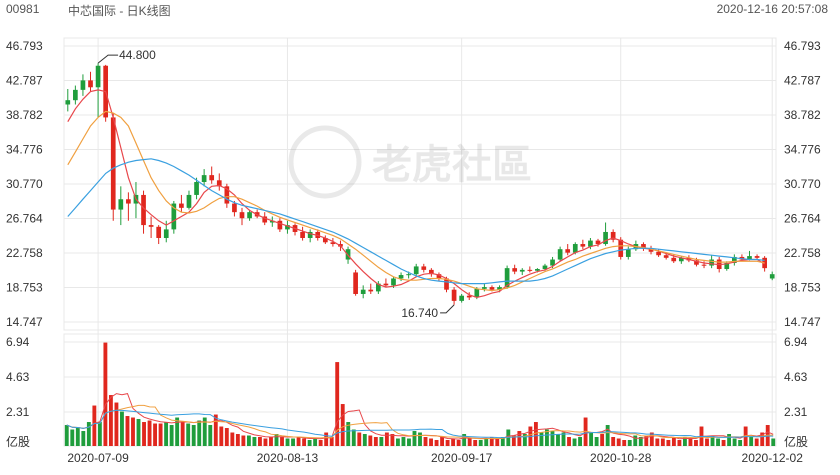 The width and height of the screenshot is (840, 475). I want to click on x-tick-label: 2020-10-28, so click(621, 458).